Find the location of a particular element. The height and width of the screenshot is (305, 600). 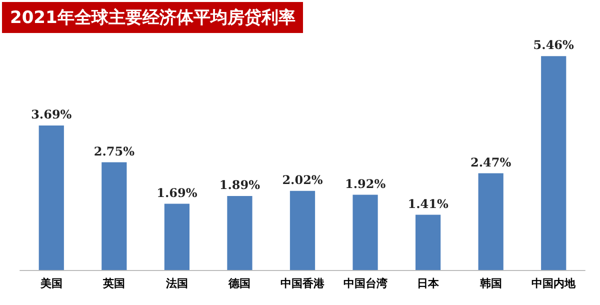

x-tick-label: 中国台湾 is located at coordinates (365, 283).